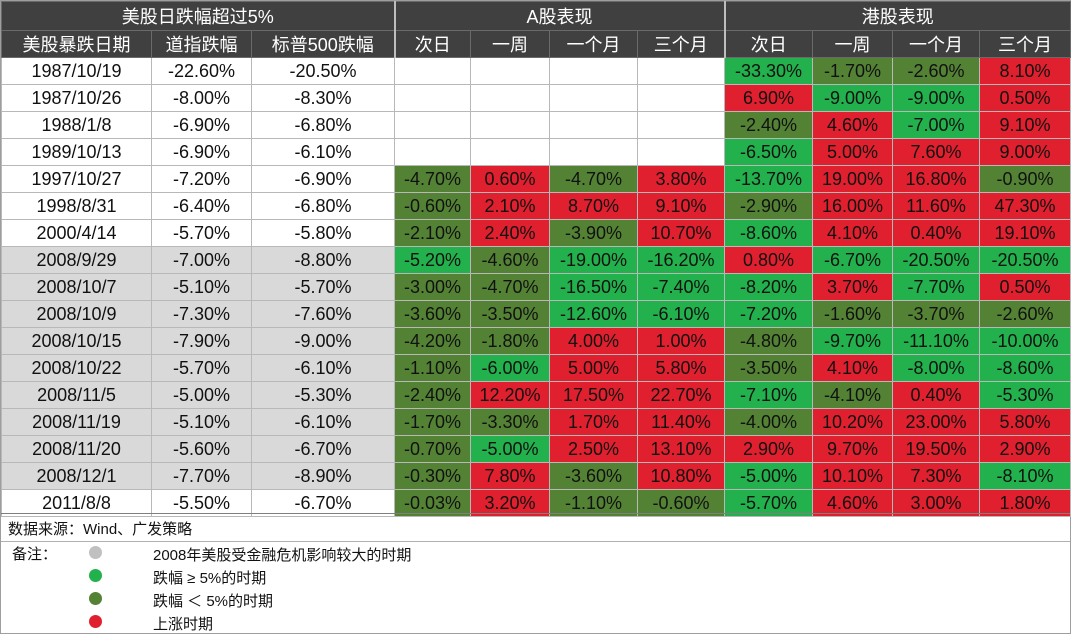 The height and width of the screenshot is (634, 1071). I want to click on legend-item-crisis: 2008年美股受金融危机影响较大的时期, so click(387, 554).